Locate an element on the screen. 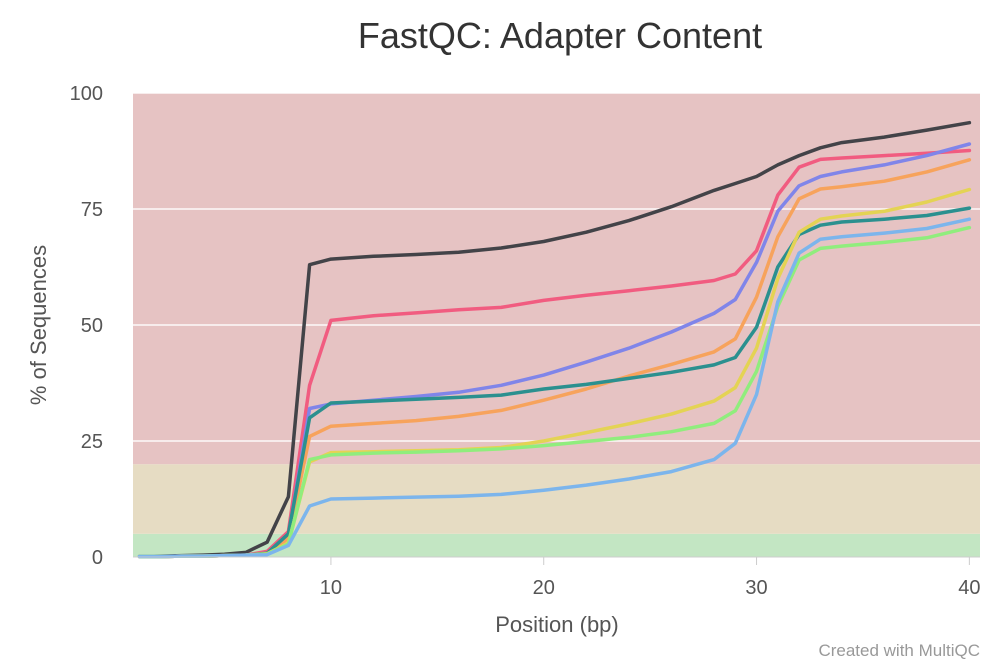  y-tick-label: 25 is located at coordinates (92, 442).